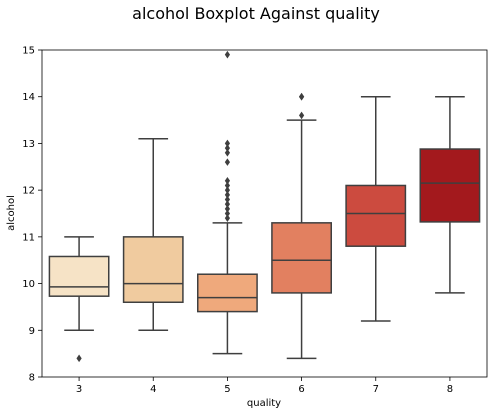 This screenshot has width=498, height=414. What do you see at coordinates (28, 97) in the screenshot?
I see `y-tick-label: 14` at bounding box center [28, 97].